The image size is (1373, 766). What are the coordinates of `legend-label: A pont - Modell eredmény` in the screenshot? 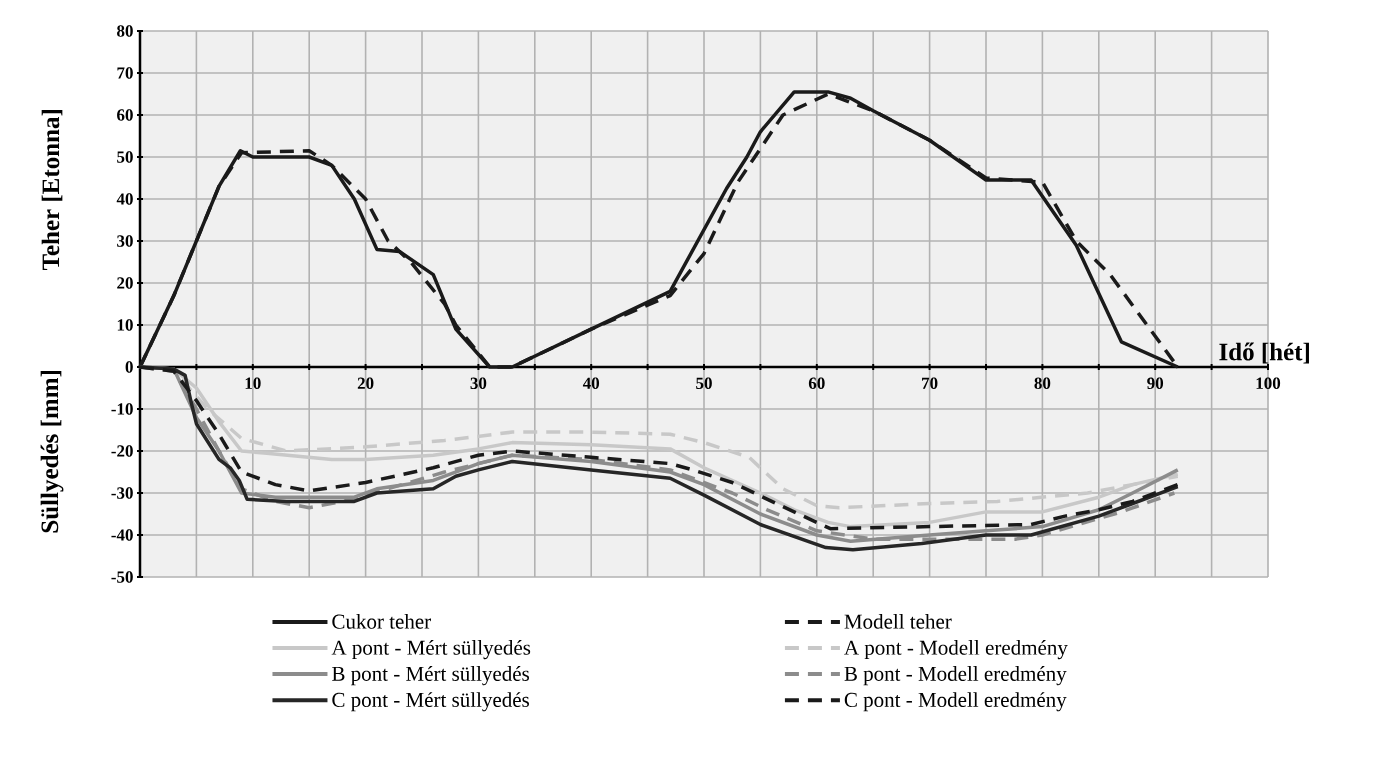 It's located at (956, 649).